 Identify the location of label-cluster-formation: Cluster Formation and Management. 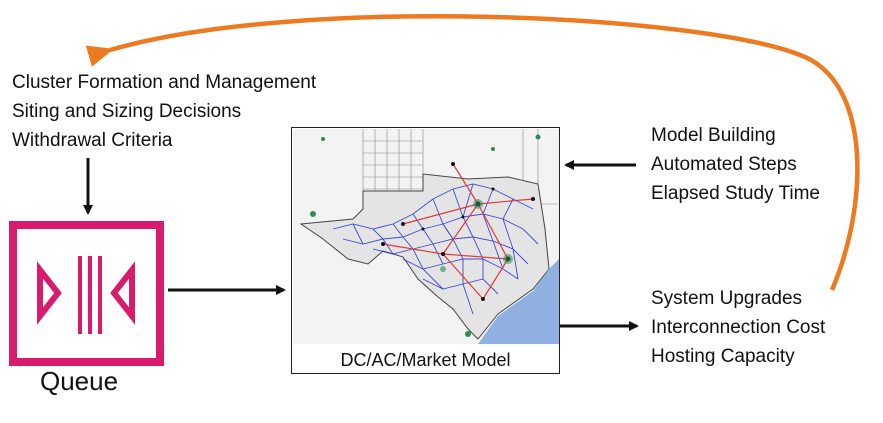
(164, 82).